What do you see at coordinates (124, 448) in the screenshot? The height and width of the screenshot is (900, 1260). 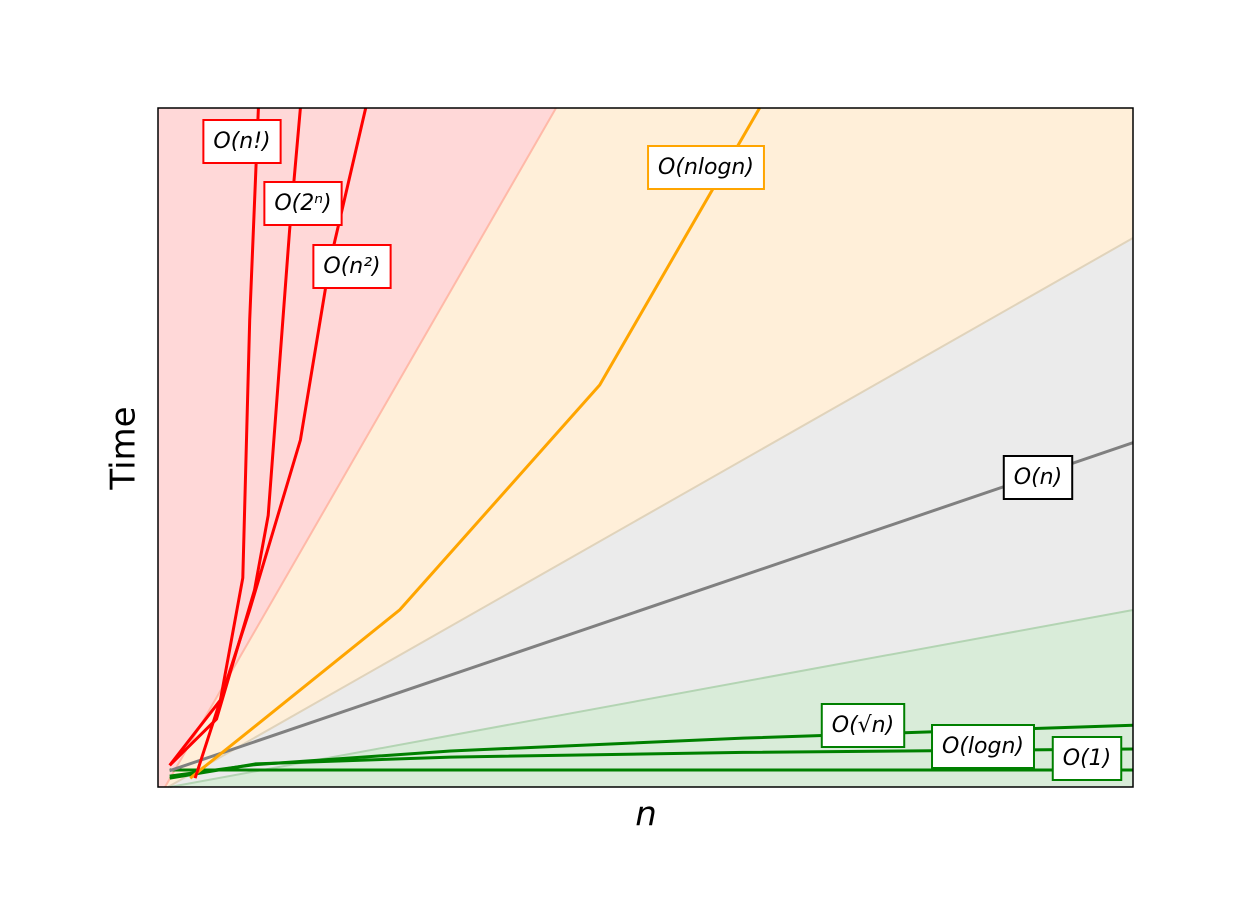 I see `y-axis-label: Time` at bounding box center [124, 448].